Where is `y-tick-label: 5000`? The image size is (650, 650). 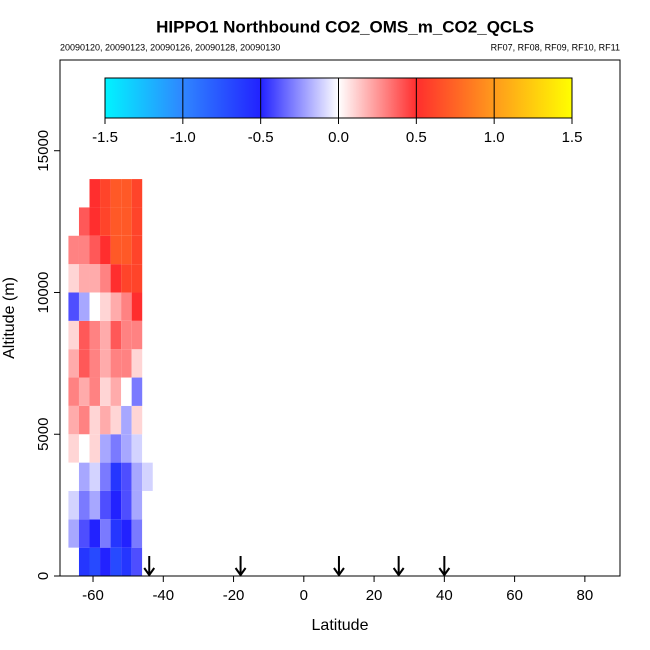 y-tick-label: 5000 is located at coordinates (43, 434).